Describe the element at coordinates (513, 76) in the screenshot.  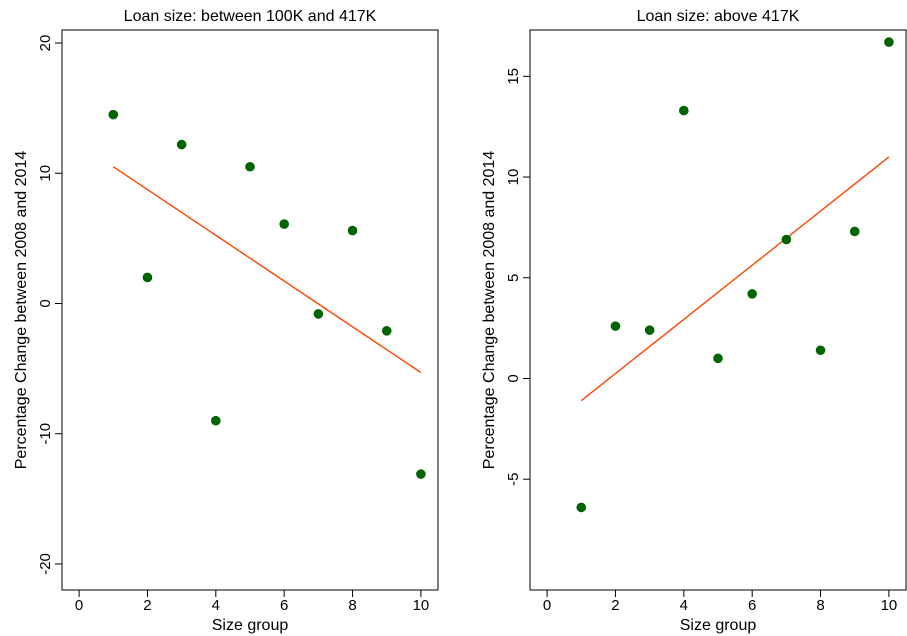
I see `y-tick-label: 15` at that location.